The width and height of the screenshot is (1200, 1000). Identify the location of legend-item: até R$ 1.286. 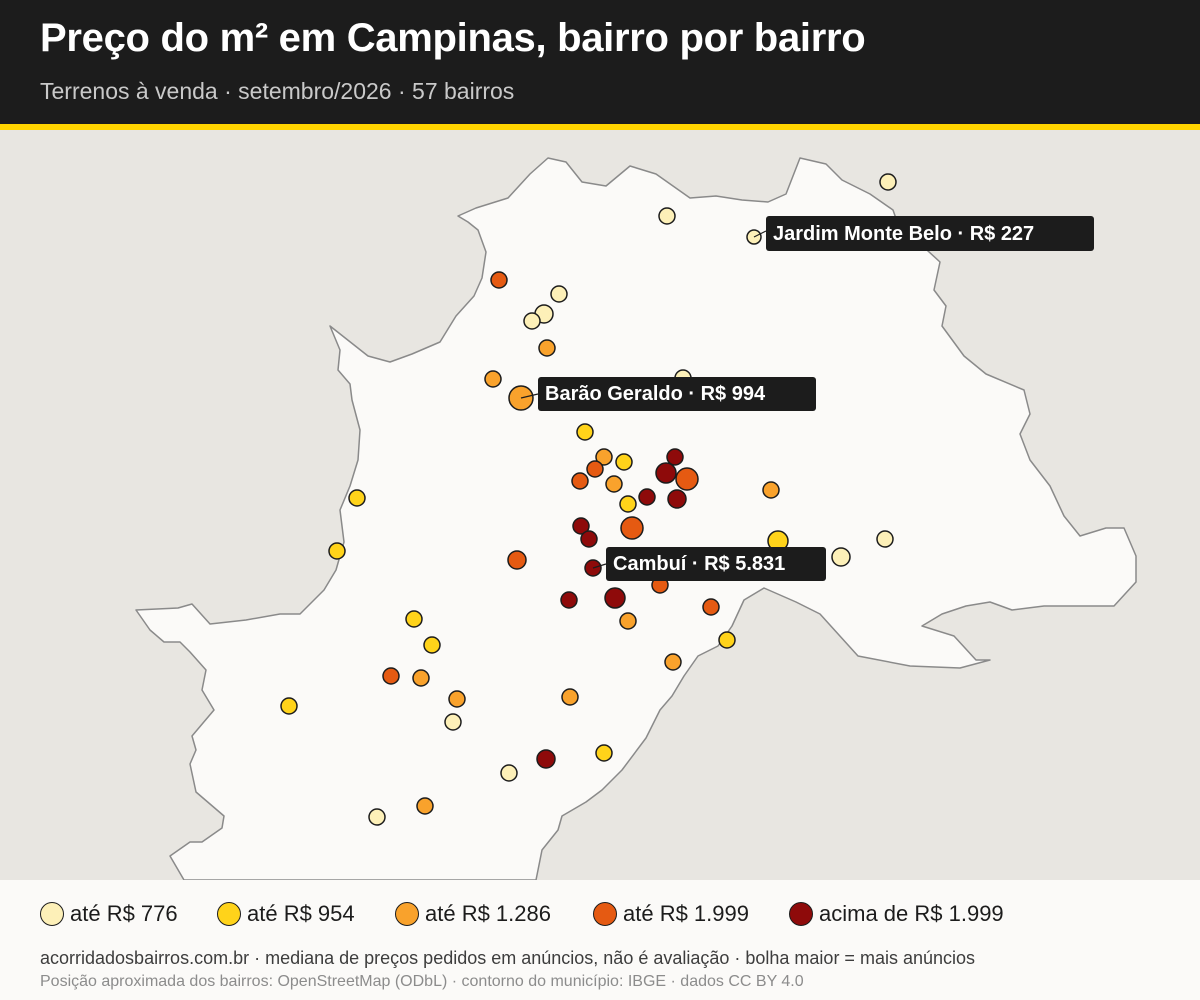
(473, 914).